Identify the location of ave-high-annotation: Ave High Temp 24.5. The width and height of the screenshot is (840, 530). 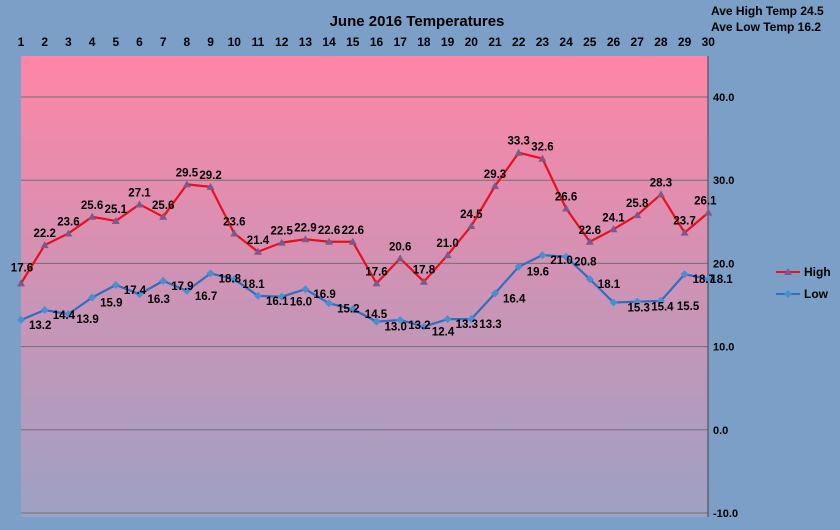
(767, 11).